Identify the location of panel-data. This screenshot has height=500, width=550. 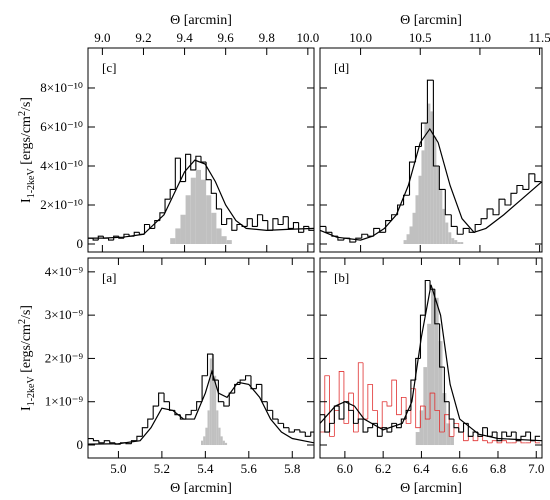
(201, 399).